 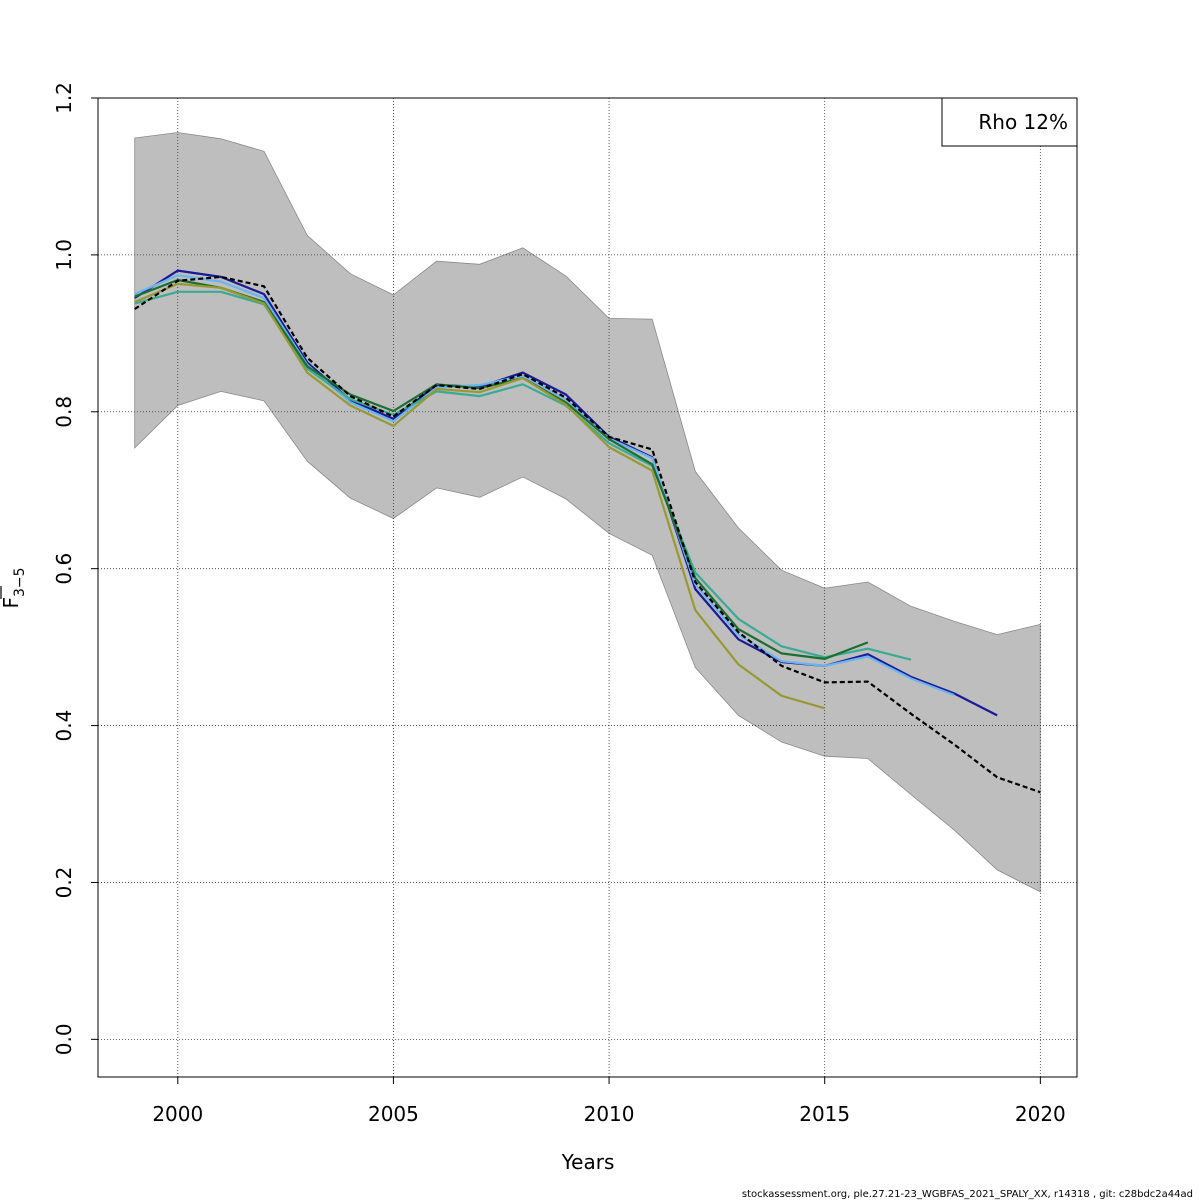 I want to click on x-tick-label: 2015, so click(x=824, y=1114).